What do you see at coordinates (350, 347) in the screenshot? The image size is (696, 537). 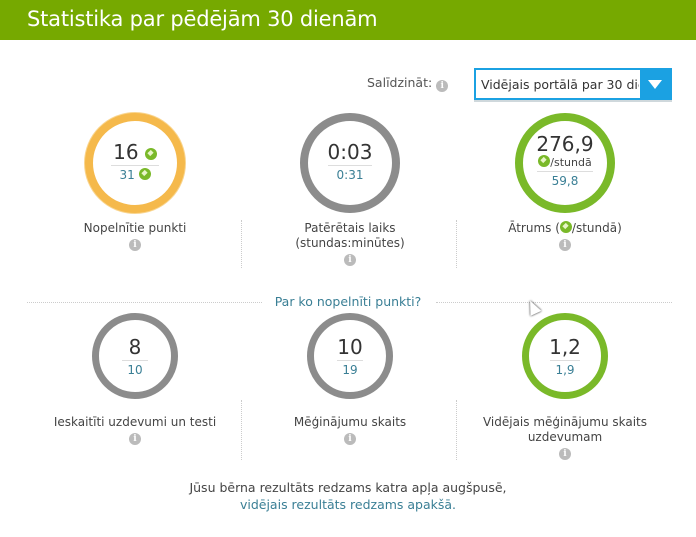 I see `attempts-value: 10` at bounding box center [350, 347].